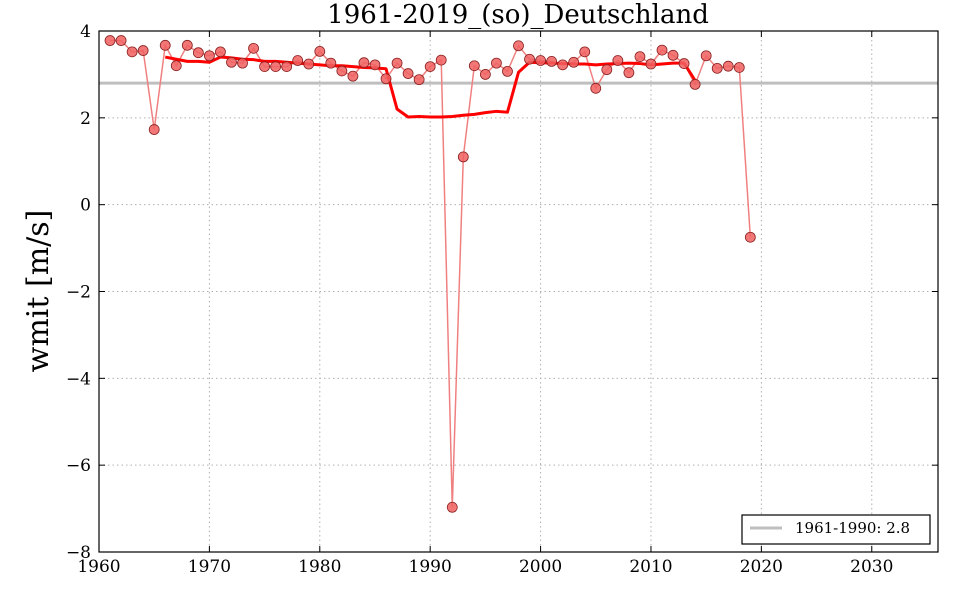 This screenshot has height=600, width=960. I want to click on y-tick-label: 2, so click(85, 119).